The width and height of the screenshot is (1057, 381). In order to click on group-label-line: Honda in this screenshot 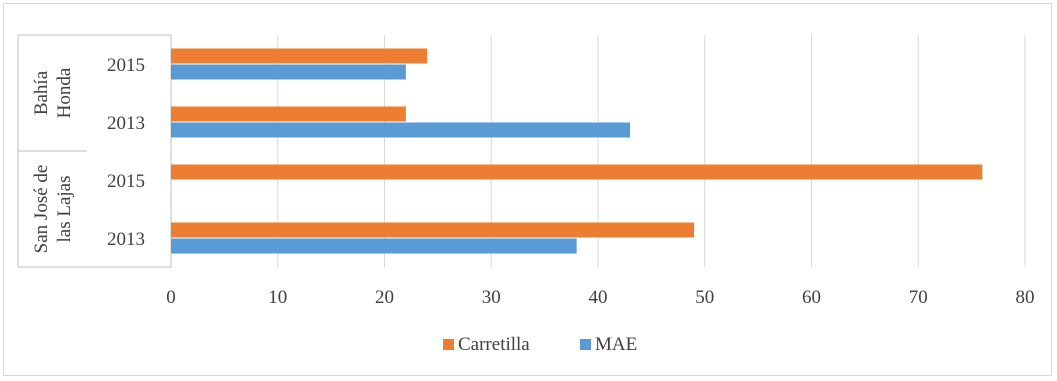, I will do `click(64, 92)`.